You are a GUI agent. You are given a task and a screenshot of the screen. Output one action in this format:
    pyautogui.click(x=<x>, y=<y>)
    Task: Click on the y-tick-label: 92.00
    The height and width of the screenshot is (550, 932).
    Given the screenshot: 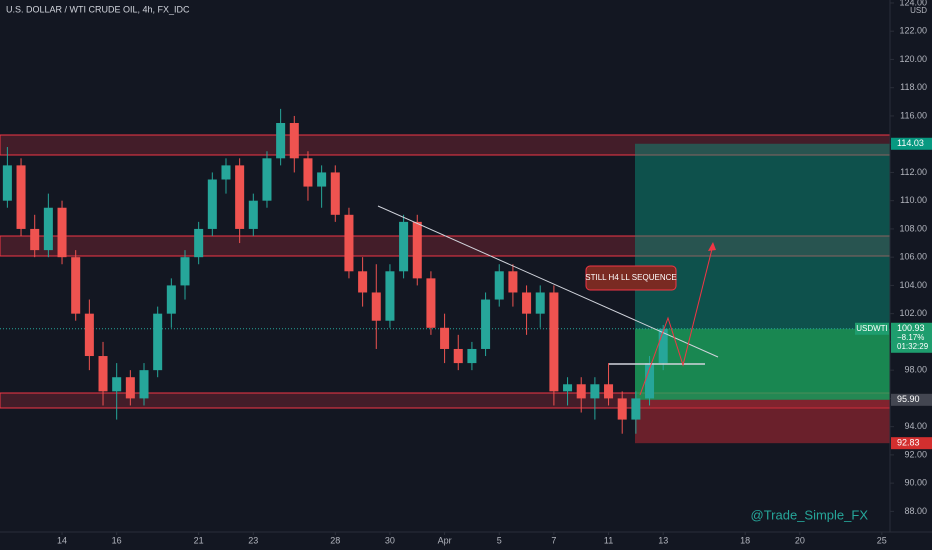 What is the action you would take?
    pyautogui.click(x=915, y=454)
    